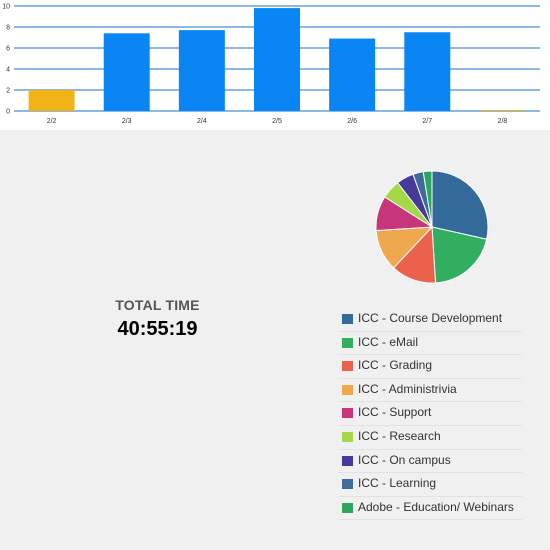 This screenshot has width=550, height=550. I want to click on legend-label: ICC - Administrivia, so click(407, 388).